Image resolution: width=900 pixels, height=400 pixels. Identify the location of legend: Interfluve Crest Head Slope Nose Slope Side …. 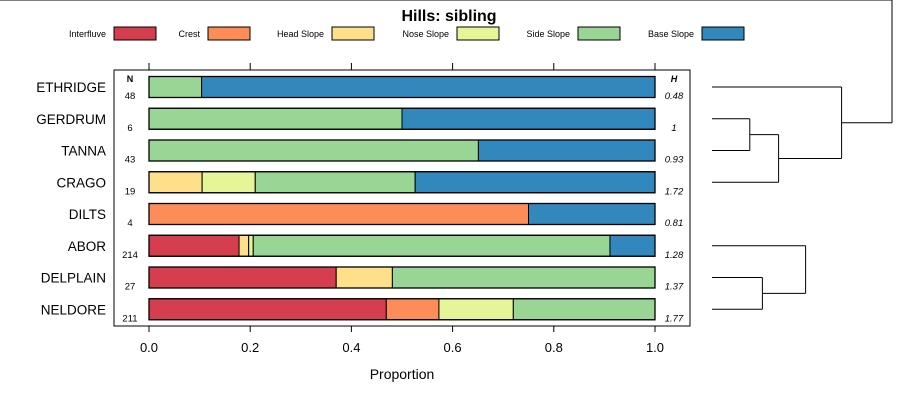
(407, 33).